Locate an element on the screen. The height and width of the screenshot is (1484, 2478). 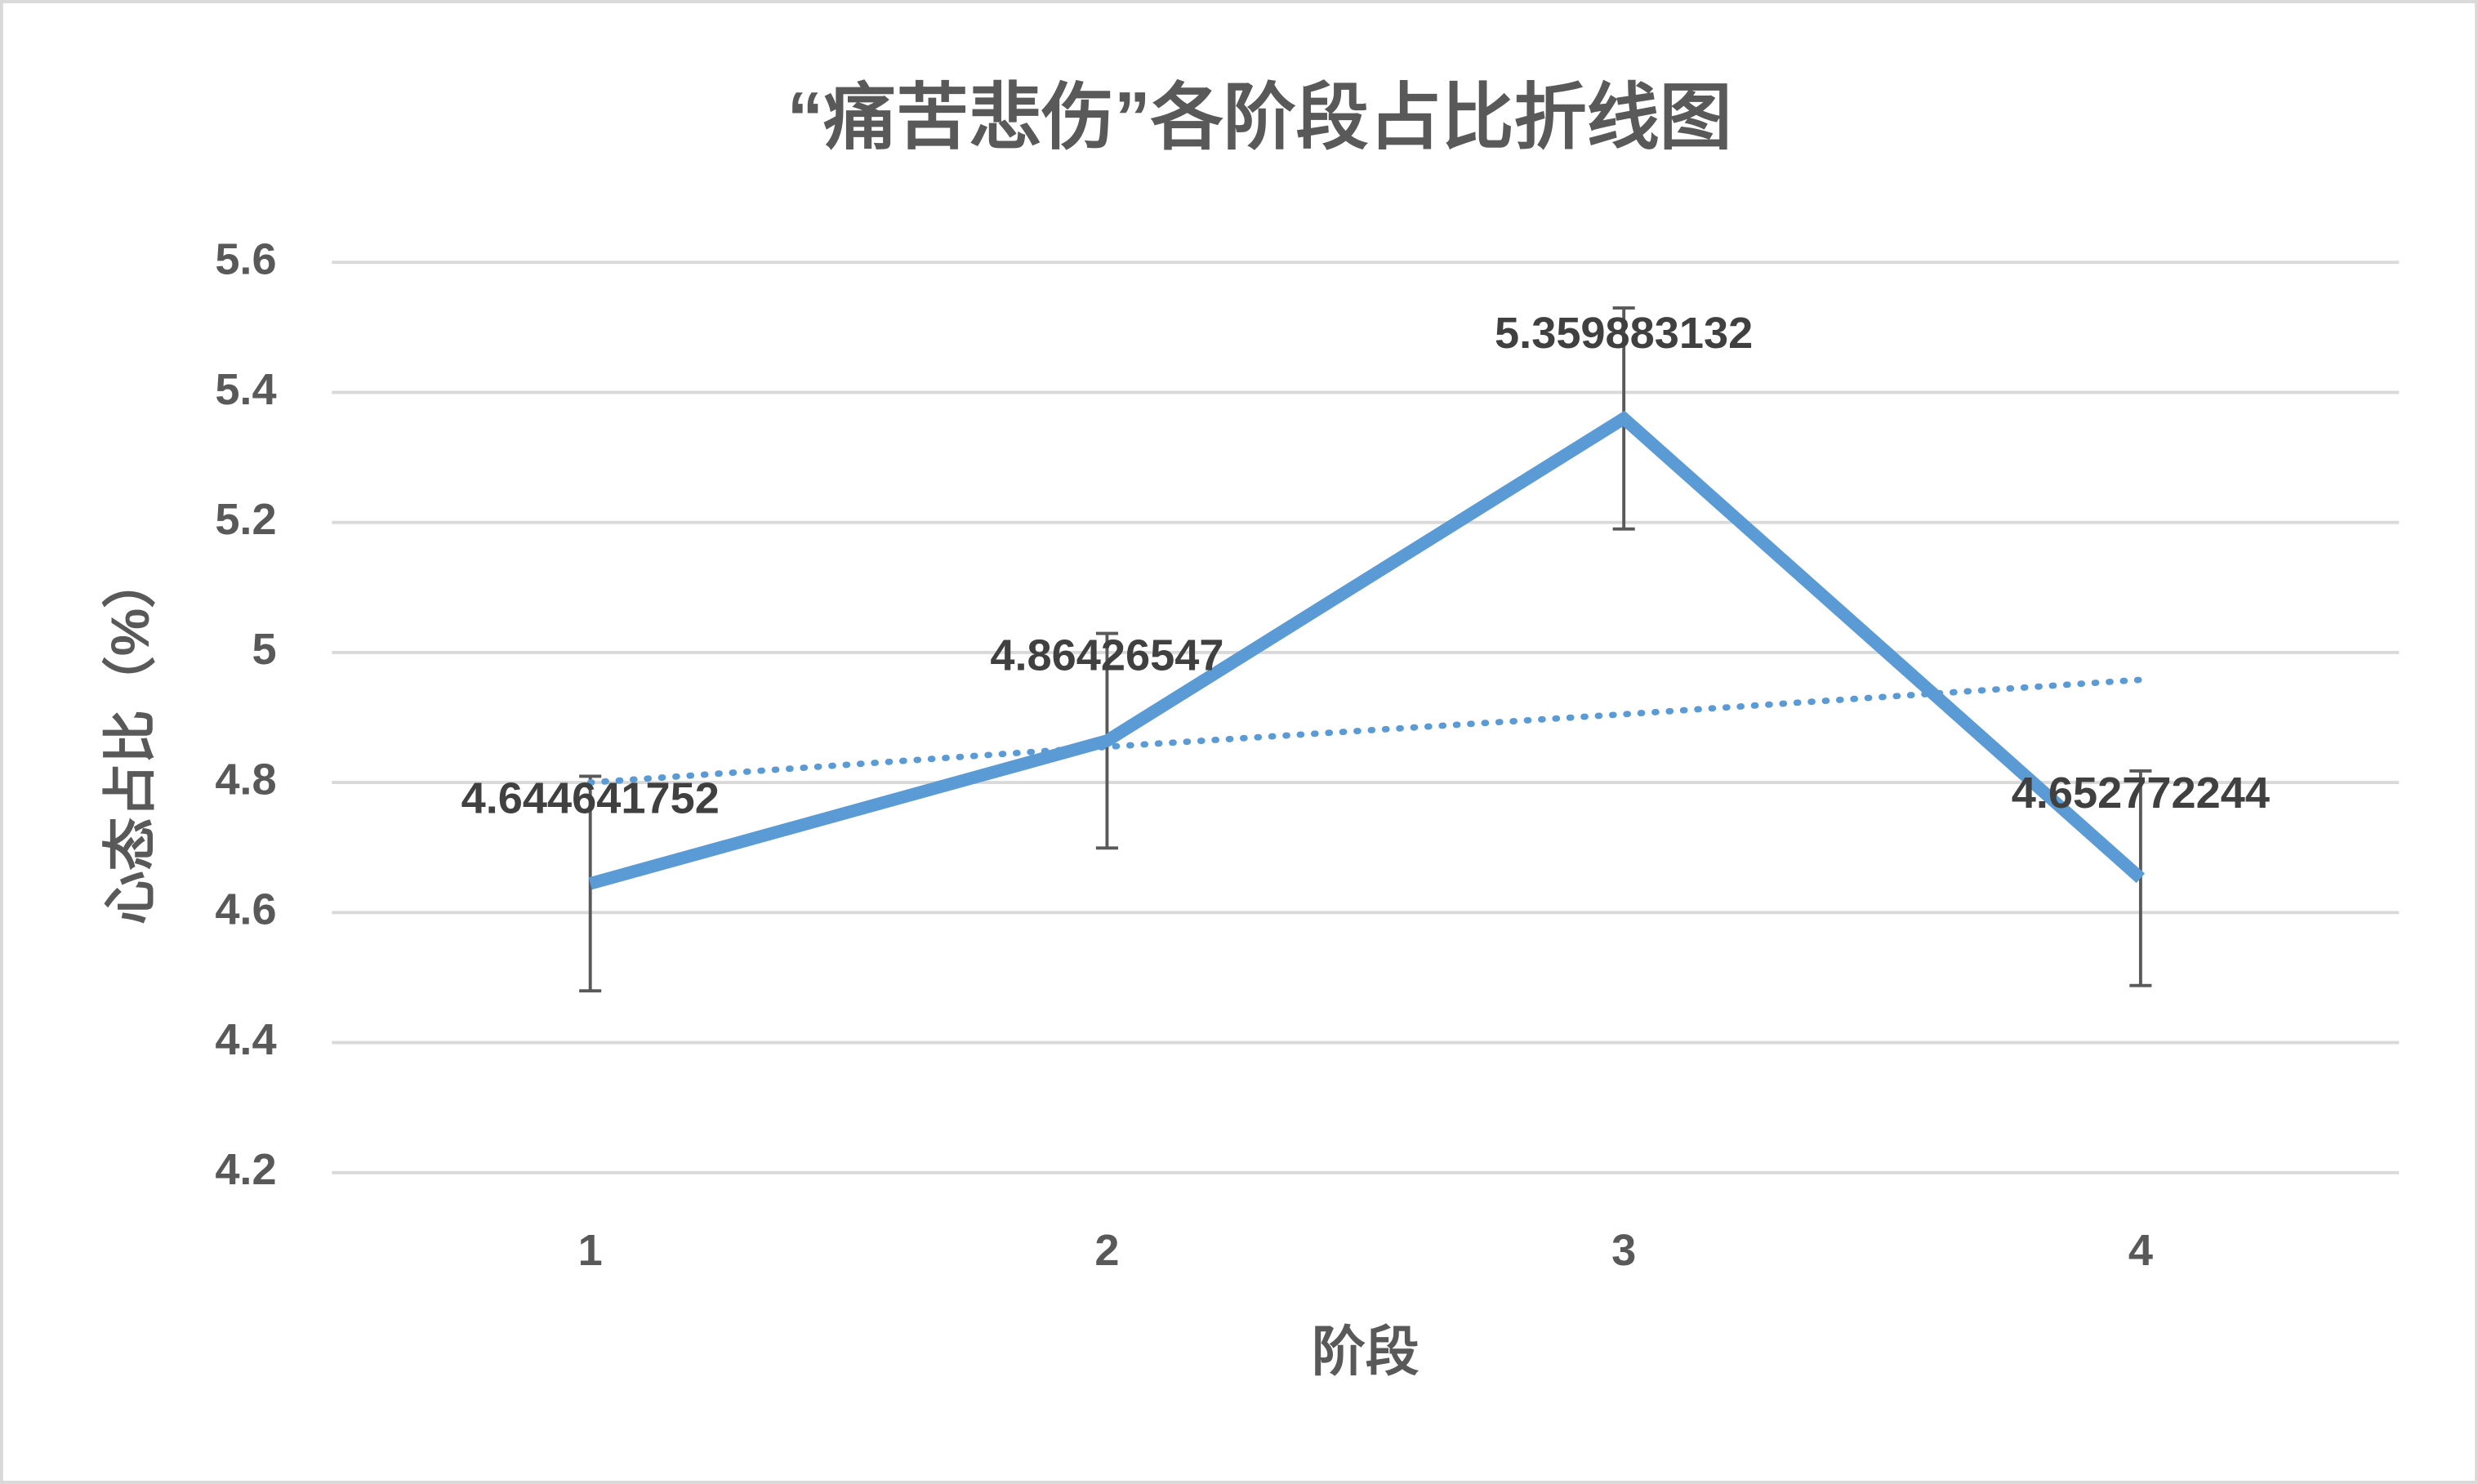
x-tick-label: 2 is located at coordinates (1106, 1250).